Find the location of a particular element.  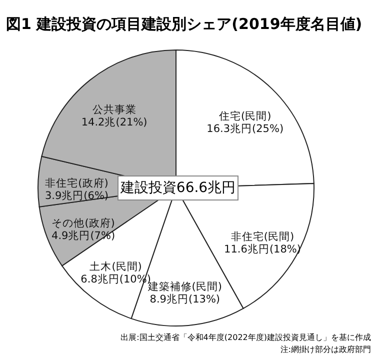

slice-label: 公共事業 is located at coordinates (114, 109).